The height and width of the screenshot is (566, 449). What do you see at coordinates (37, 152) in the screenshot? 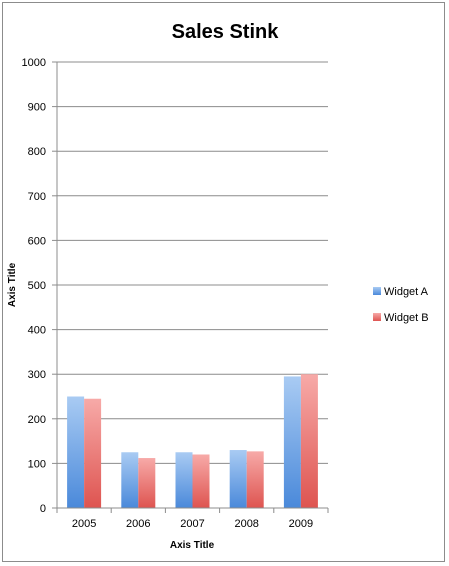
I see `y-tick-label: 800` at bounding box center [37, 152].